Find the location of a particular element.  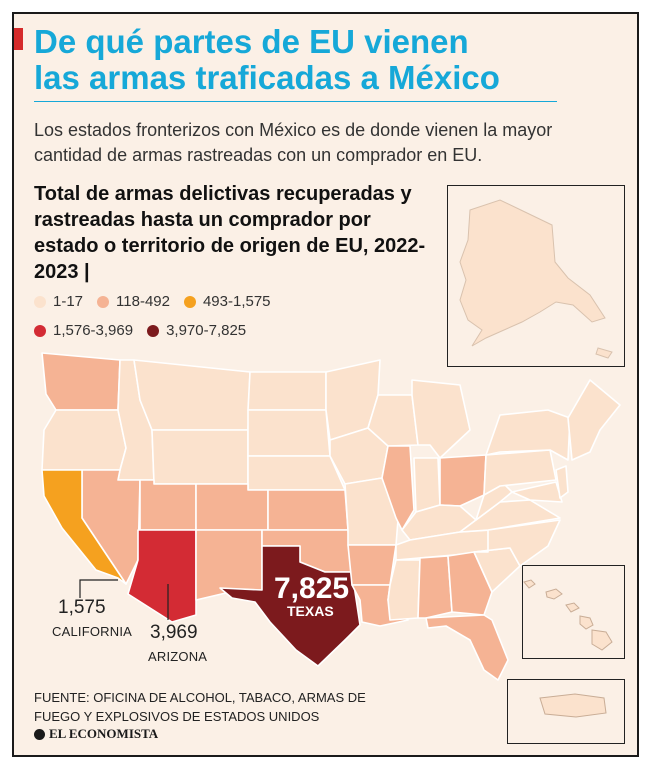

legend-item-1576-3969: 1,576-3,969 is located at coordinates (83, 330).